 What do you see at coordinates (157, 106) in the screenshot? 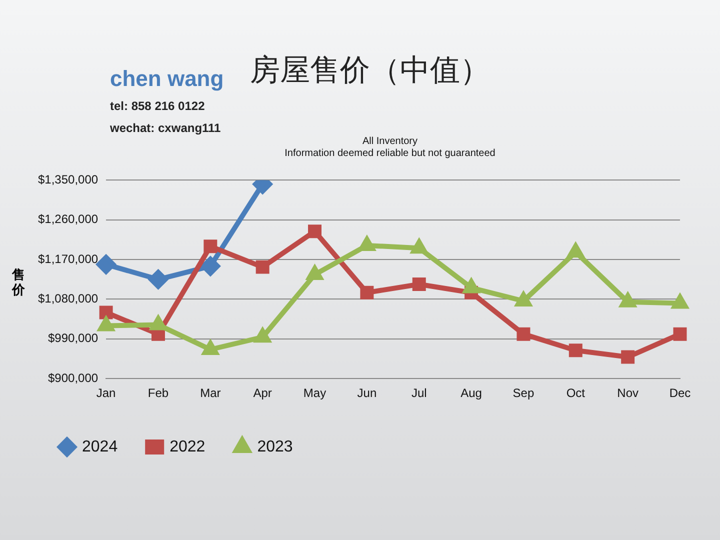
I see `text: tel: 858 216 0122` at bounding box center [157, 106].